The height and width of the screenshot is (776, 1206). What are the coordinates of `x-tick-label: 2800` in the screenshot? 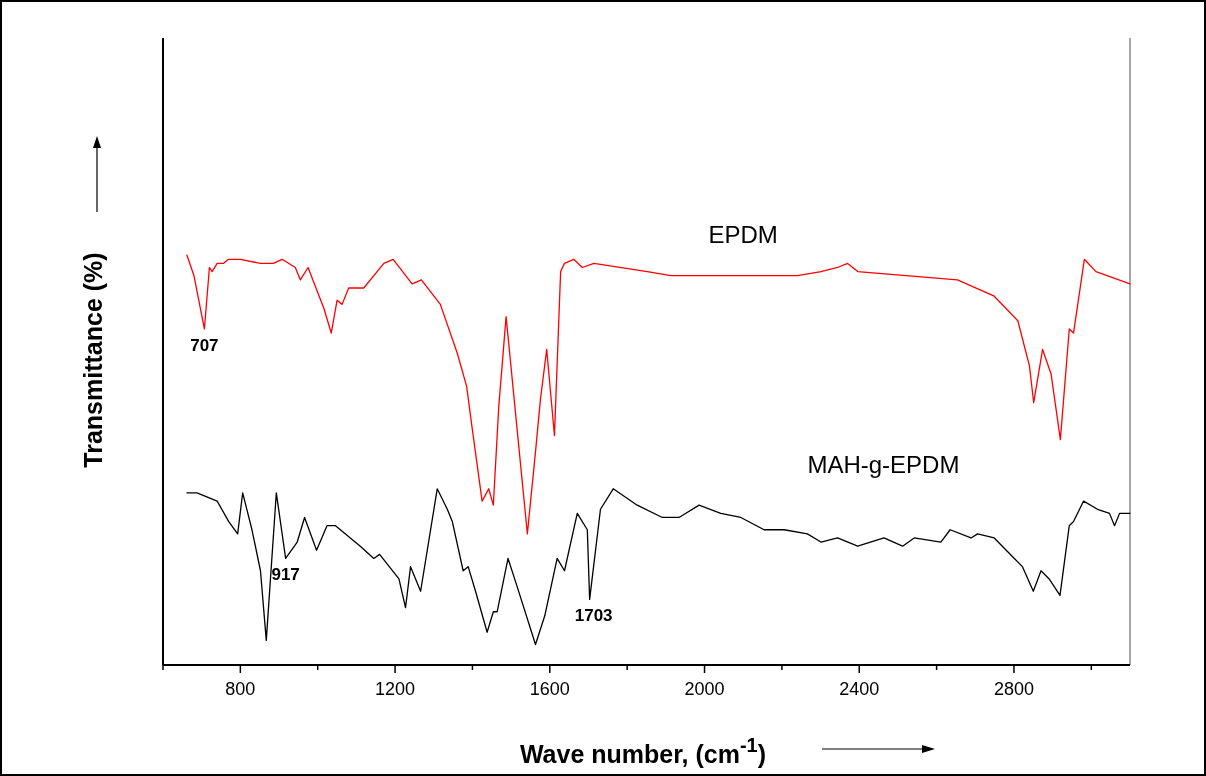 It's located at (1013, 689).